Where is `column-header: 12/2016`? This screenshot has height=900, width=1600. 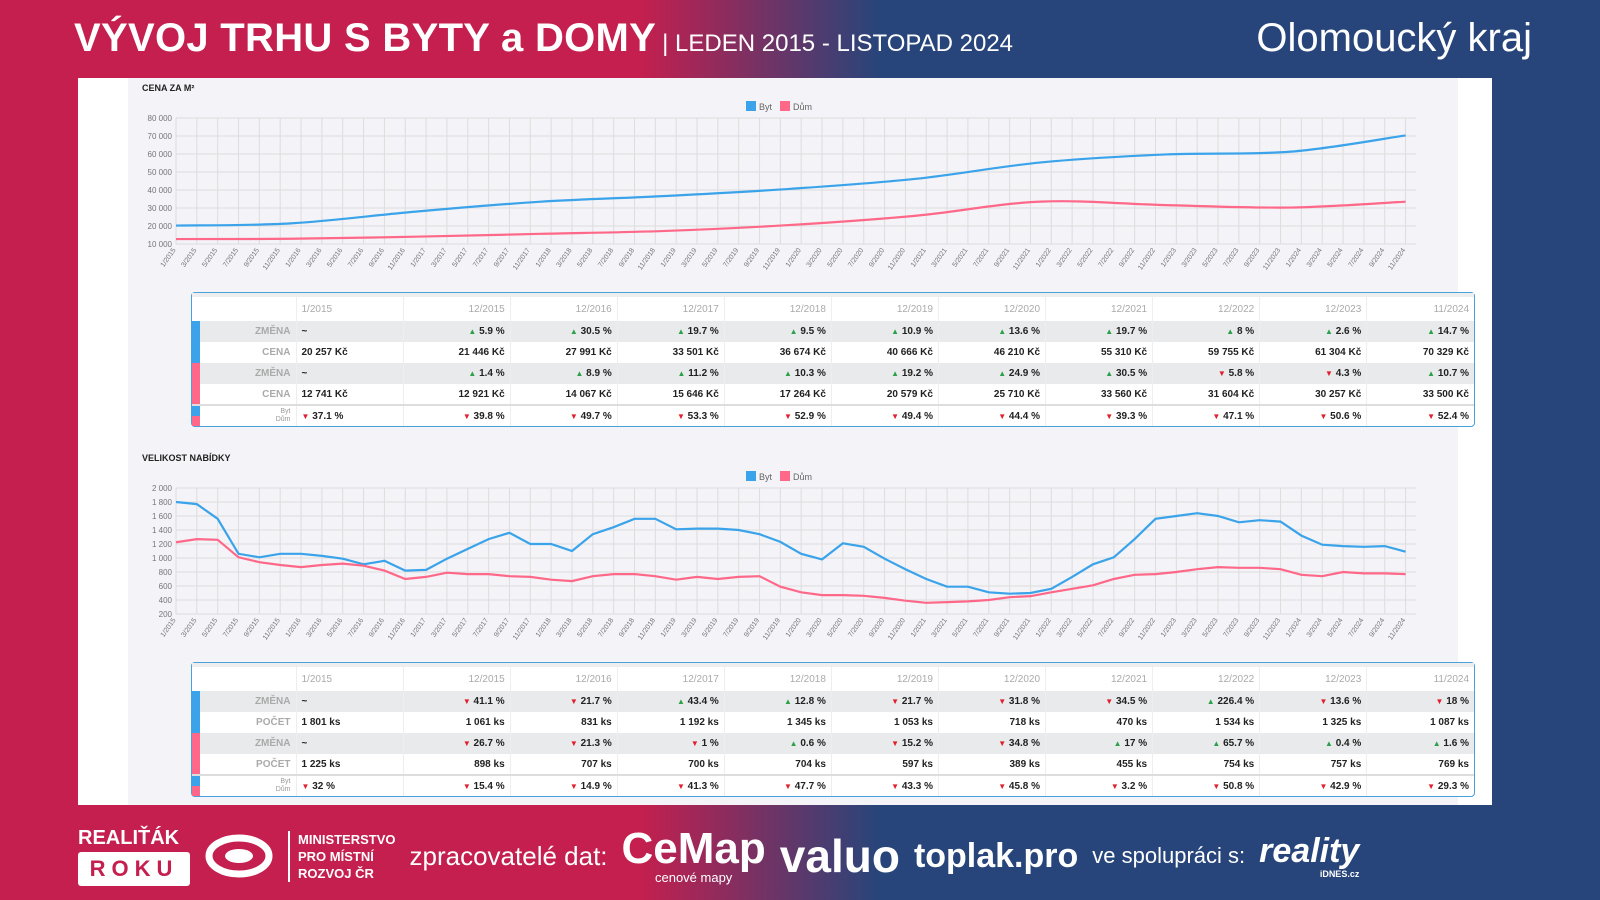
column-header: 12/2016 is located at coordinates (563, 677).